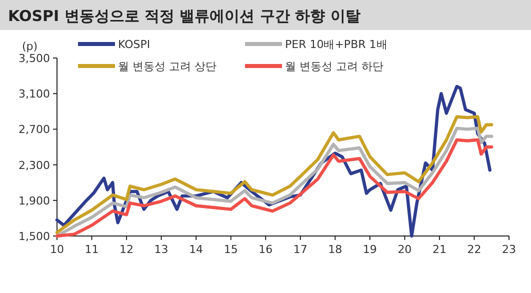 The image size is (531, 293). What do you see at coordinates (184, 16) in the screenshot?
I see `chart-title: KOSPI 변동성으로 적정 밸류에이션 구간 하향 이탈` at bounding box center [184, 16].